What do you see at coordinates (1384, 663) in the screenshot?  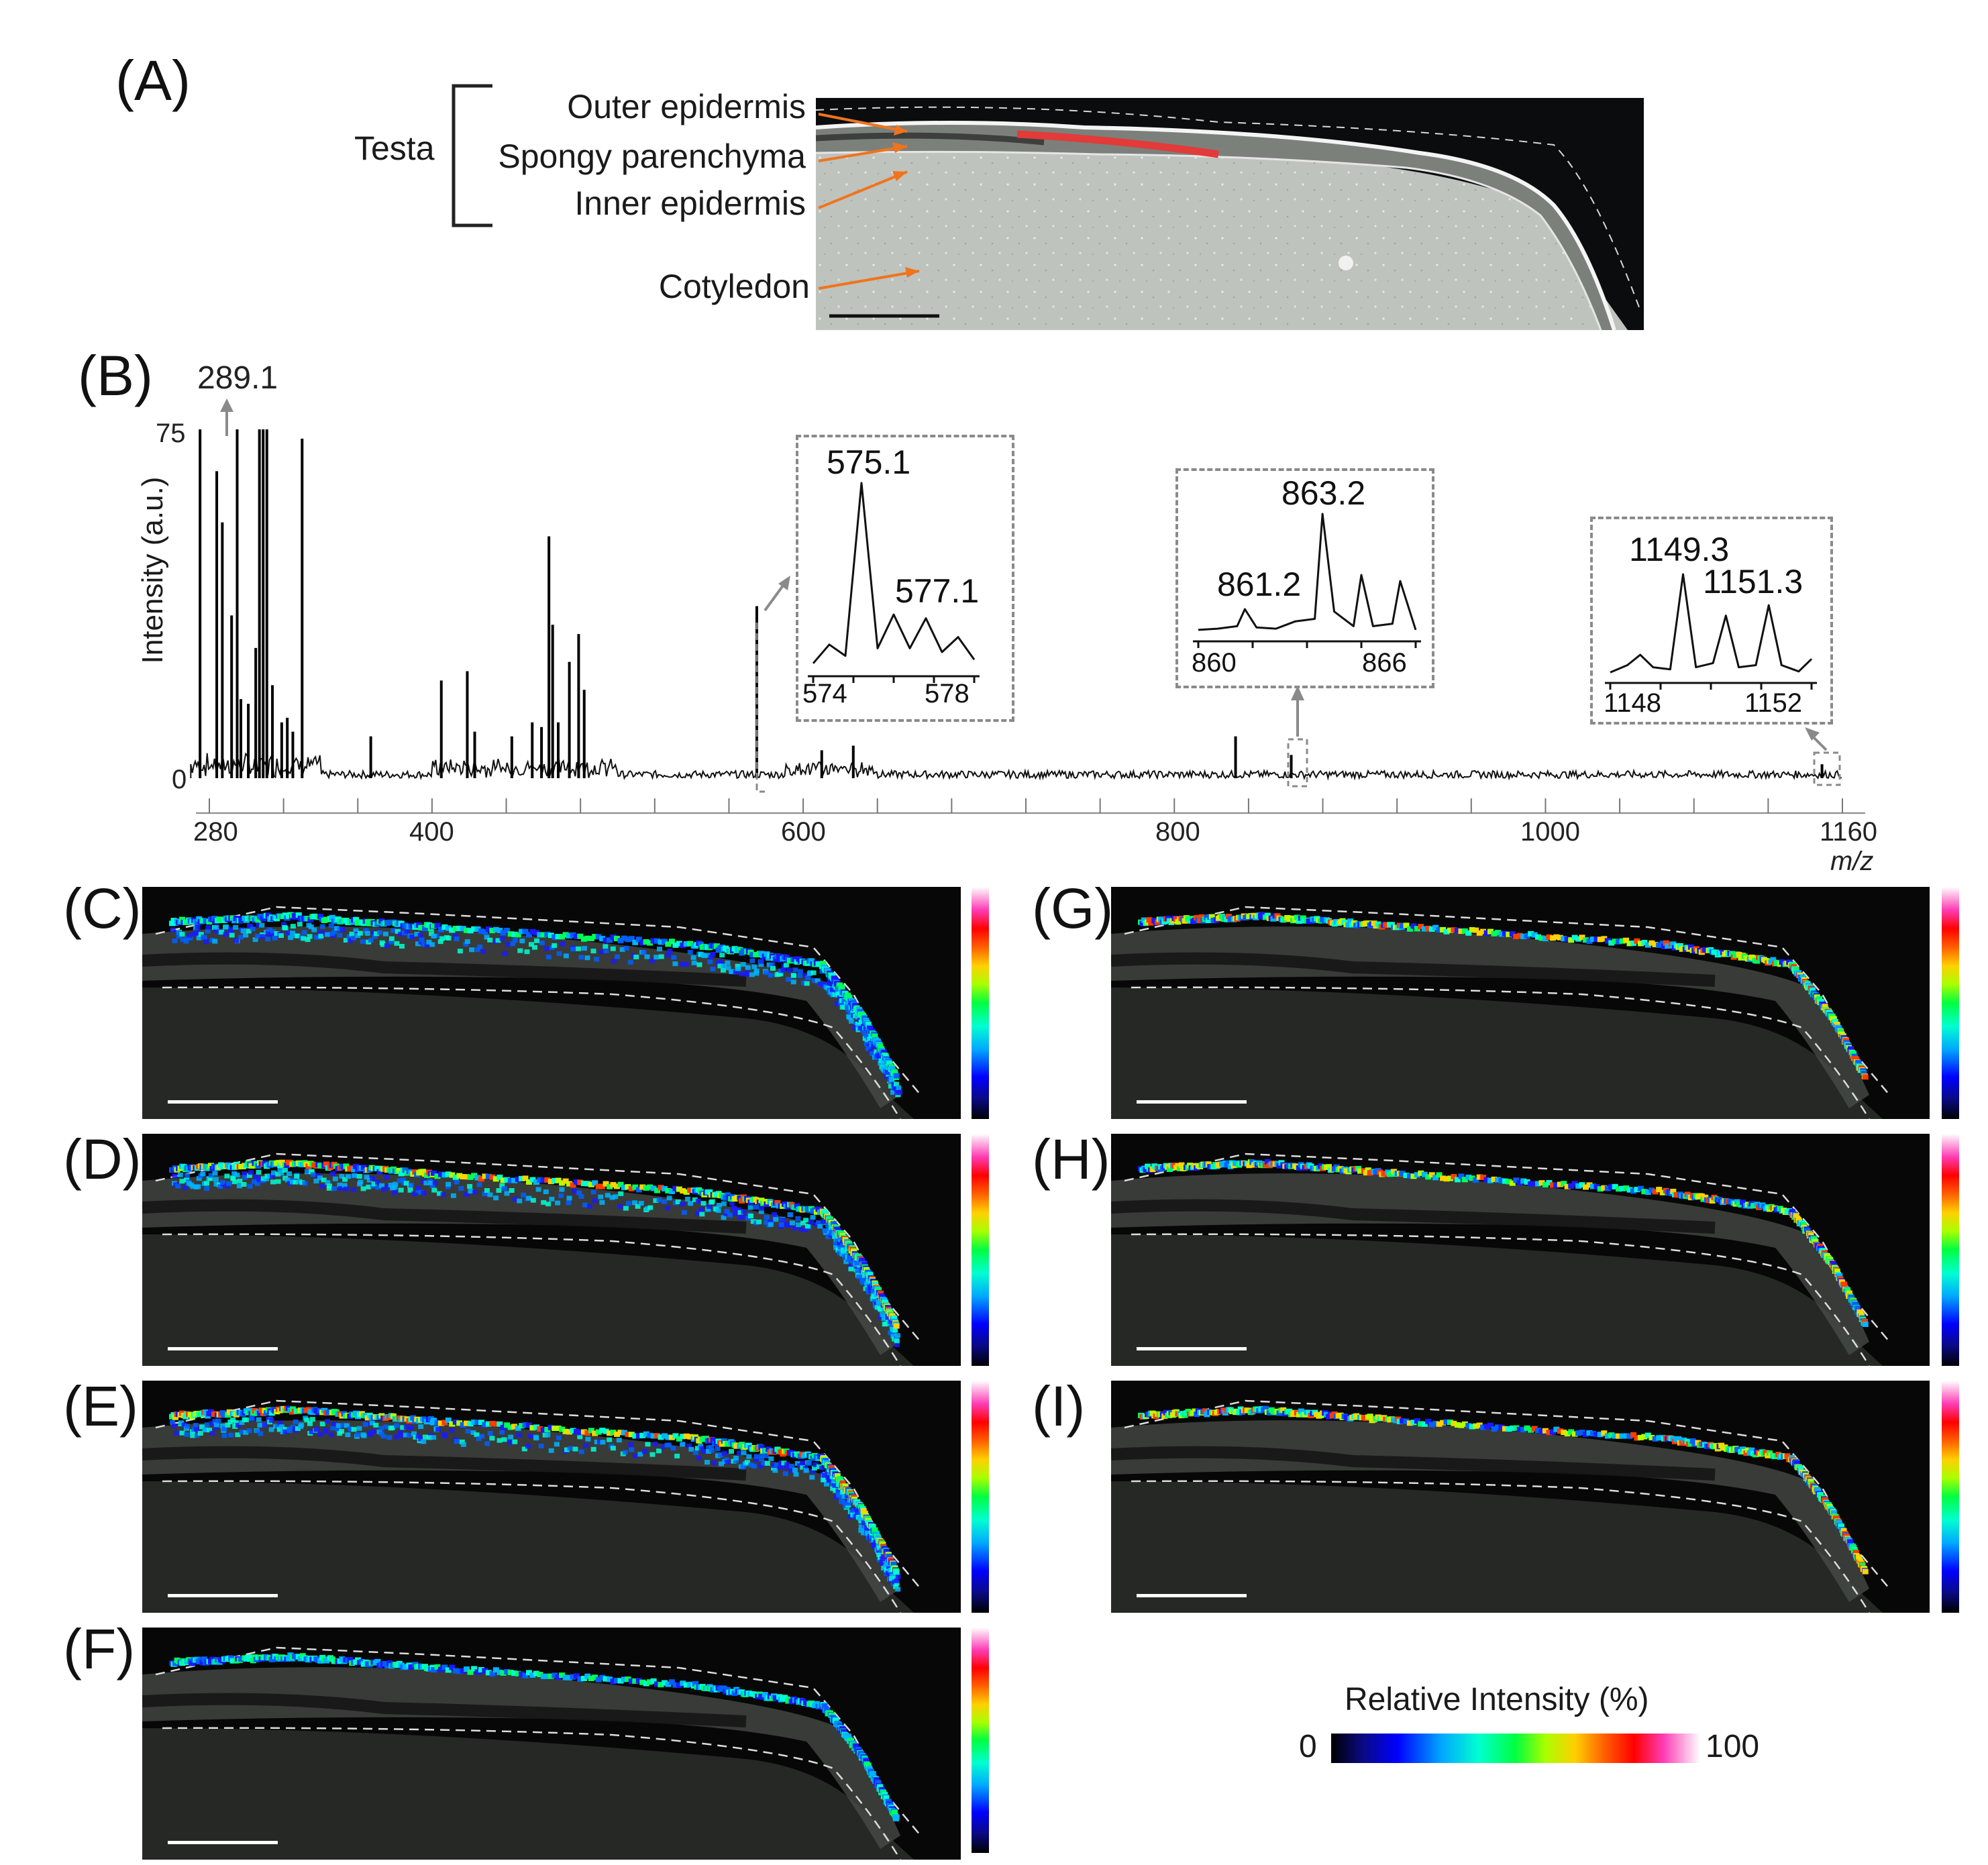 I see `inset-863-tick-right: 866` at bounding box center [1384, 663].